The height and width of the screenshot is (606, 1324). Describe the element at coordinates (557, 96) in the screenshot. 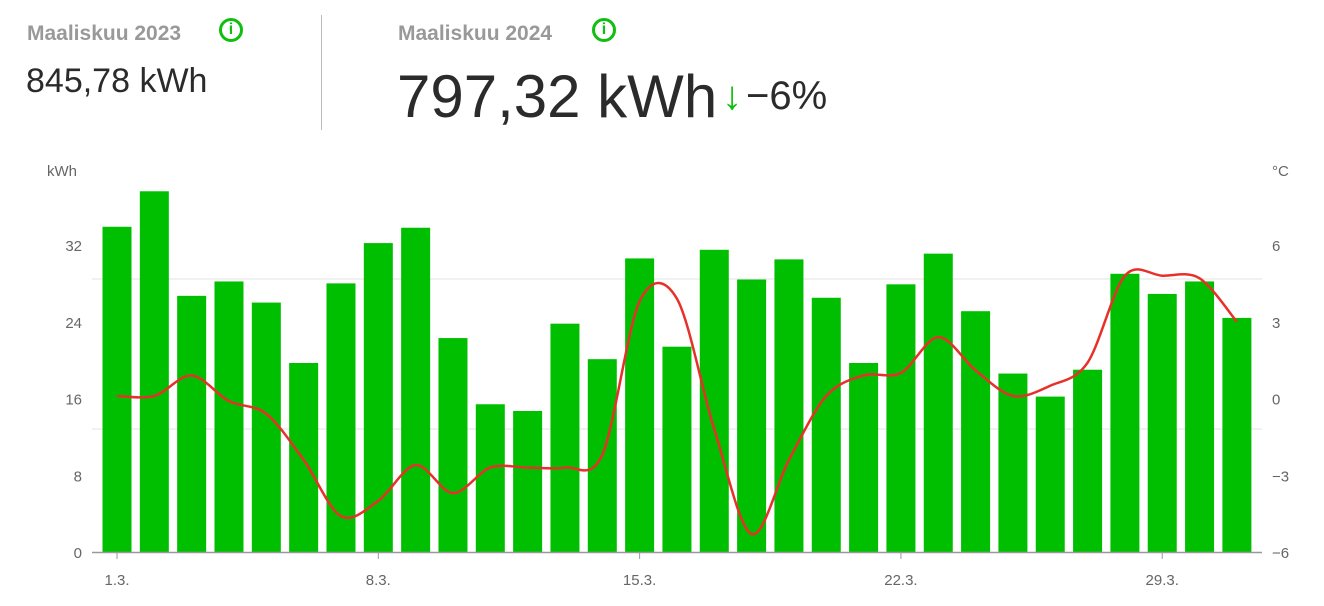

I see `current-period-value: 797,32 kWh` at that location.